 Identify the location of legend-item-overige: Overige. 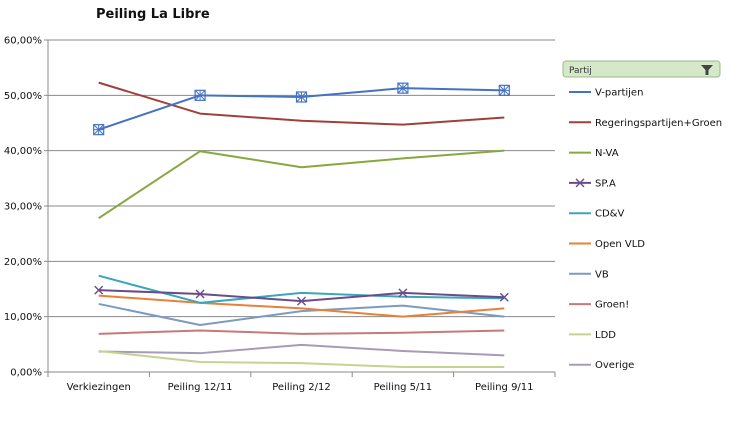
(601, 365).